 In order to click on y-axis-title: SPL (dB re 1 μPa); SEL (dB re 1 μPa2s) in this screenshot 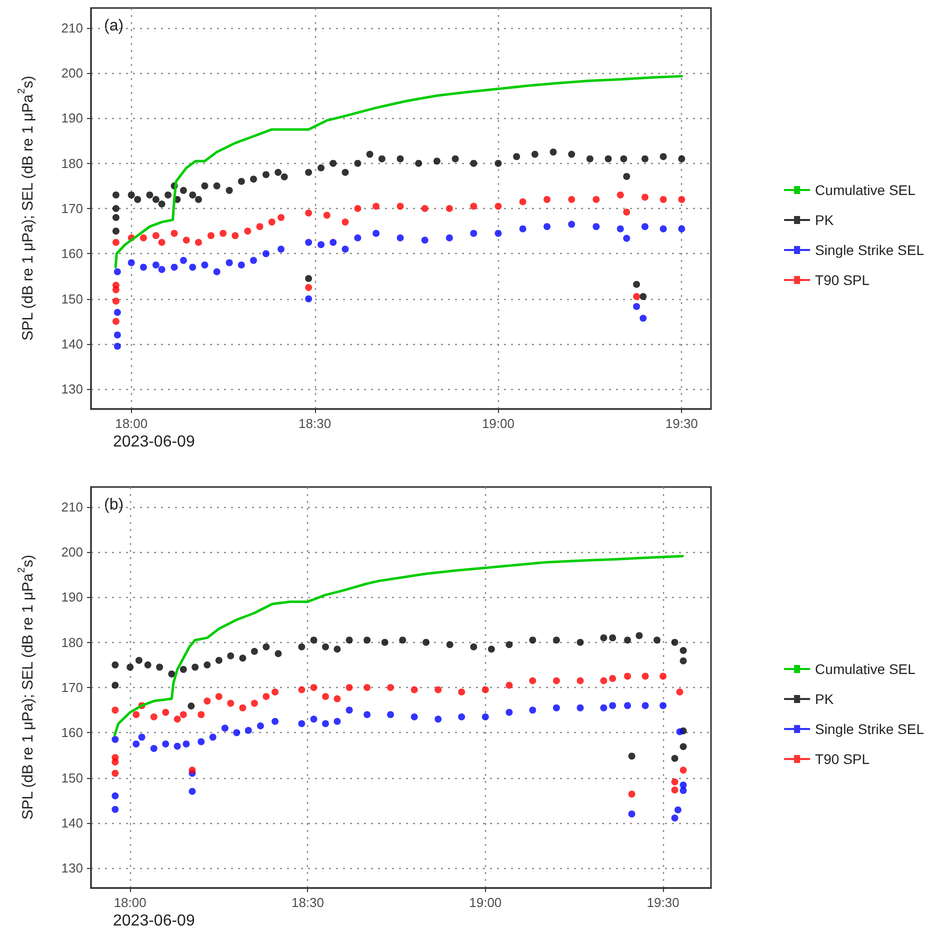, I will do `click(26, 687)`.